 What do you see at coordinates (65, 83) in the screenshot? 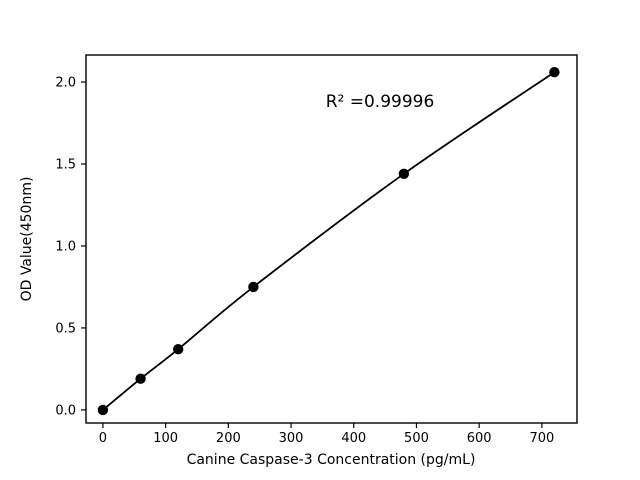
I see `y-tick-label: 2.0` at bounding box center [65, 83].